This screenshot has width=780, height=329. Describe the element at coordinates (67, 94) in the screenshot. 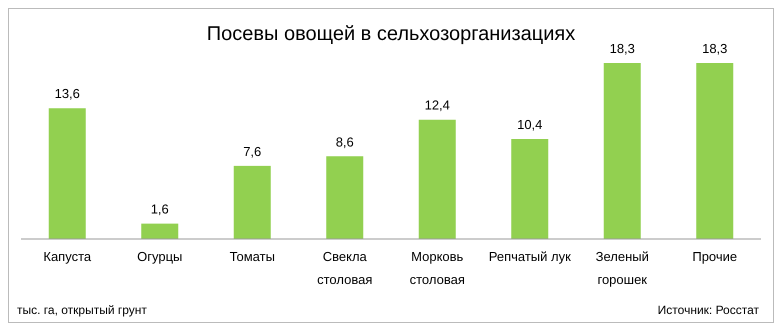

I see `data-label: 13,6` at that location.